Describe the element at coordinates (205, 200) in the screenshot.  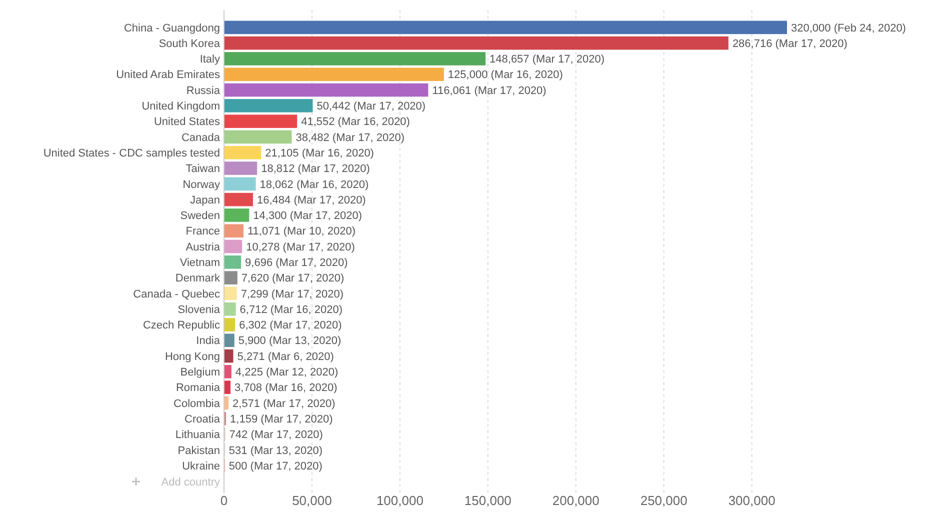
I see `y-tick-label: Japan` at that location.